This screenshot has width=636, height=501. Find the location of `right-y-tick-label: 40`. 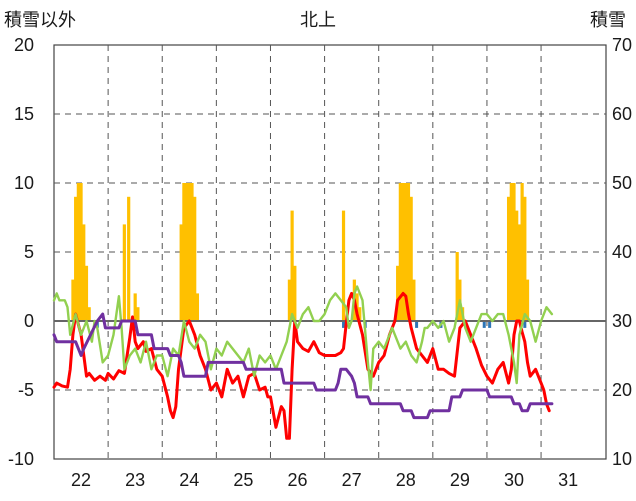

right-y-tick-label: 40 is located at coordinates (622, 252).